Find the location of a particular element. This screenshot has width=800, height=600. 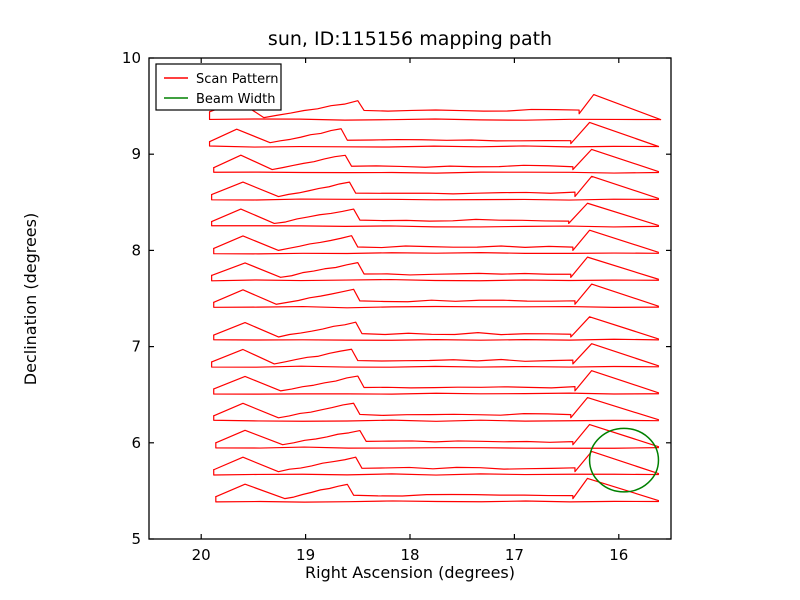

y-tick-label: 8 is located at coordinates (136, 250).